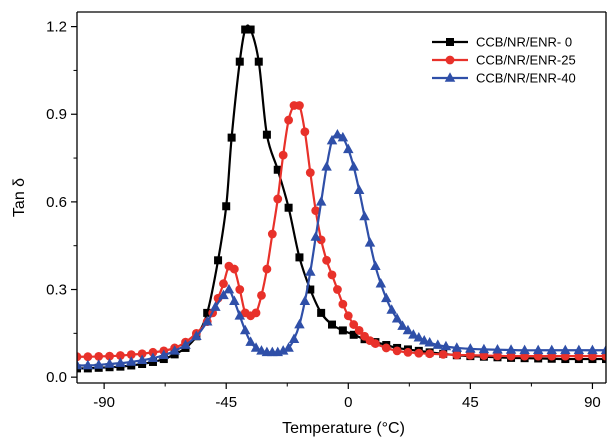  What do you see at coordinates (56, 290) in the screenshot?
I see `y-tick-label: 0.3` at bounding box center [56, 290].